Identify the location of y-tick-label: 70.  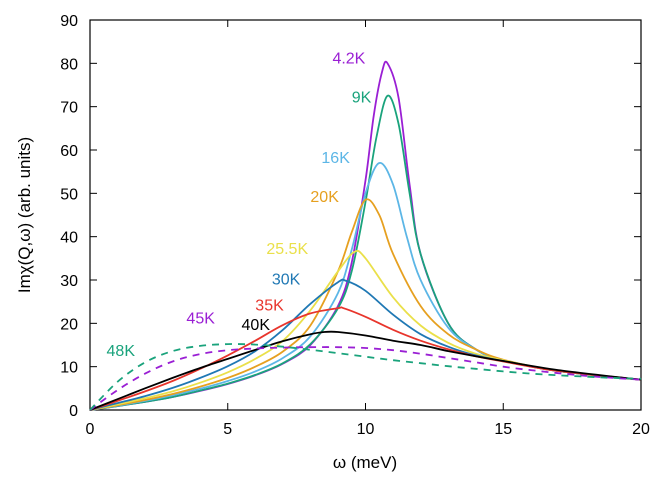
(69, 108).